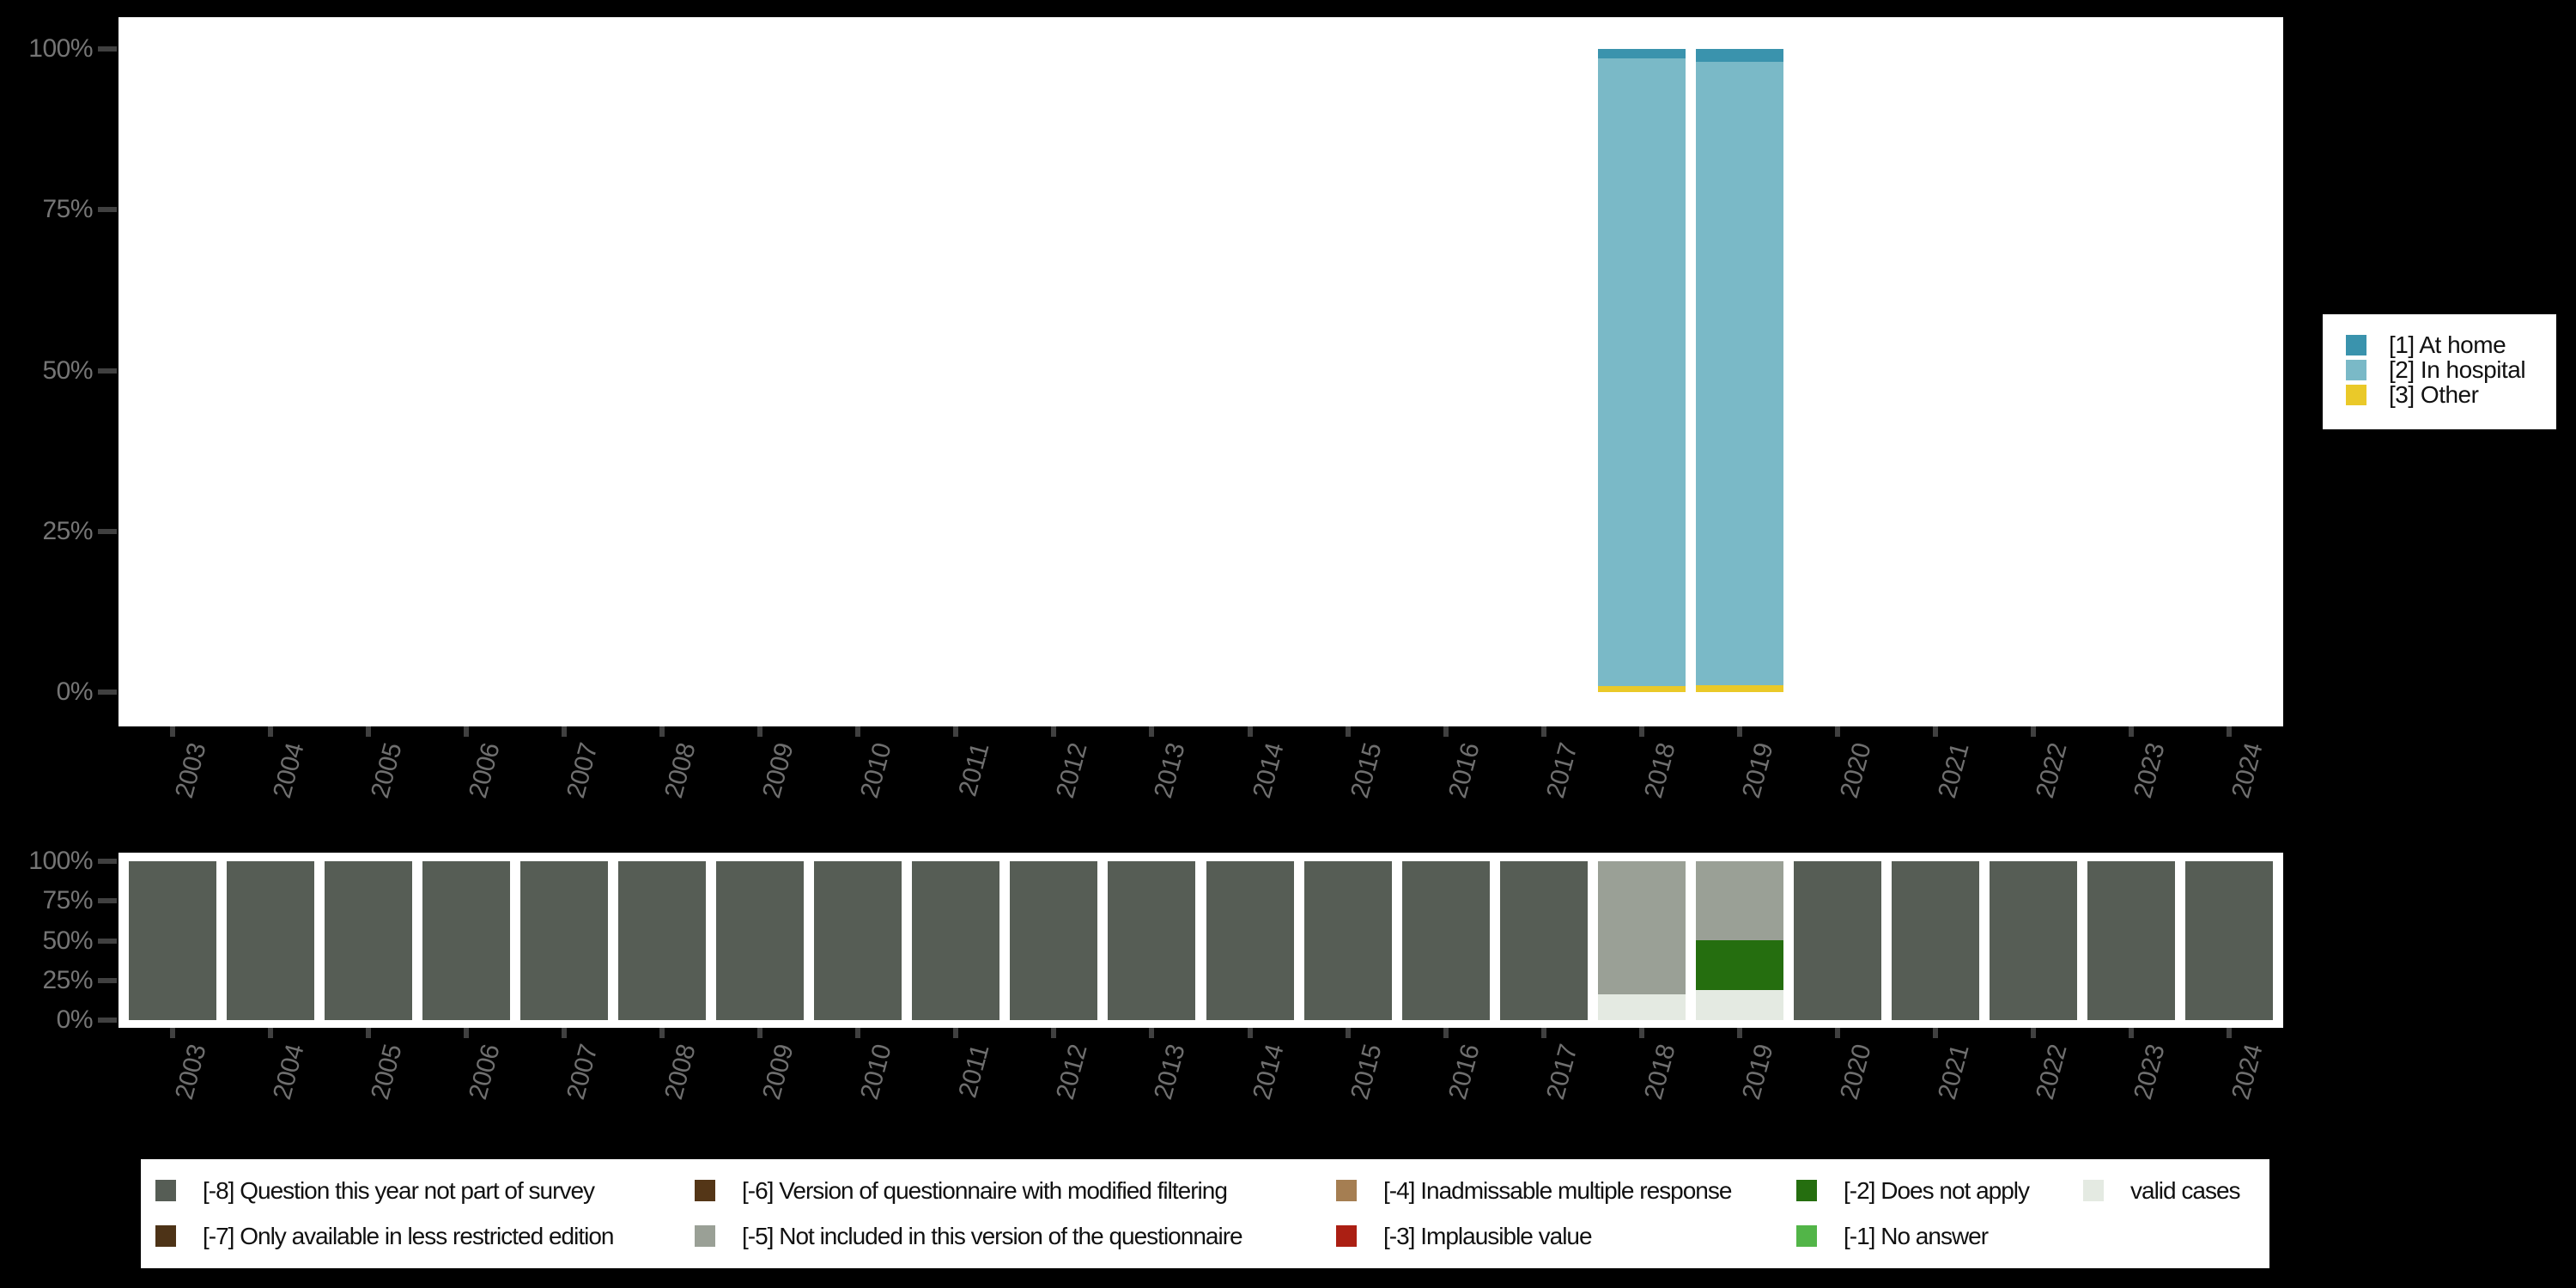  I want to click on bar-slot-2007, so click(564, 370).